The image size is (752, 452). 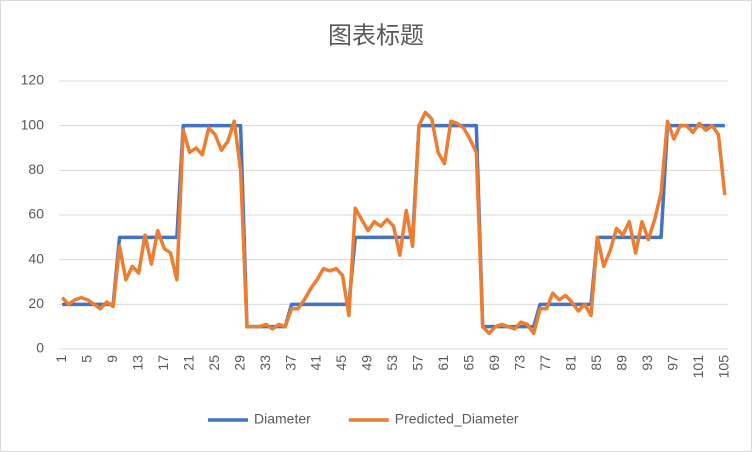 I want to click on x-tick-label: 69, so click(x=494, y=363).